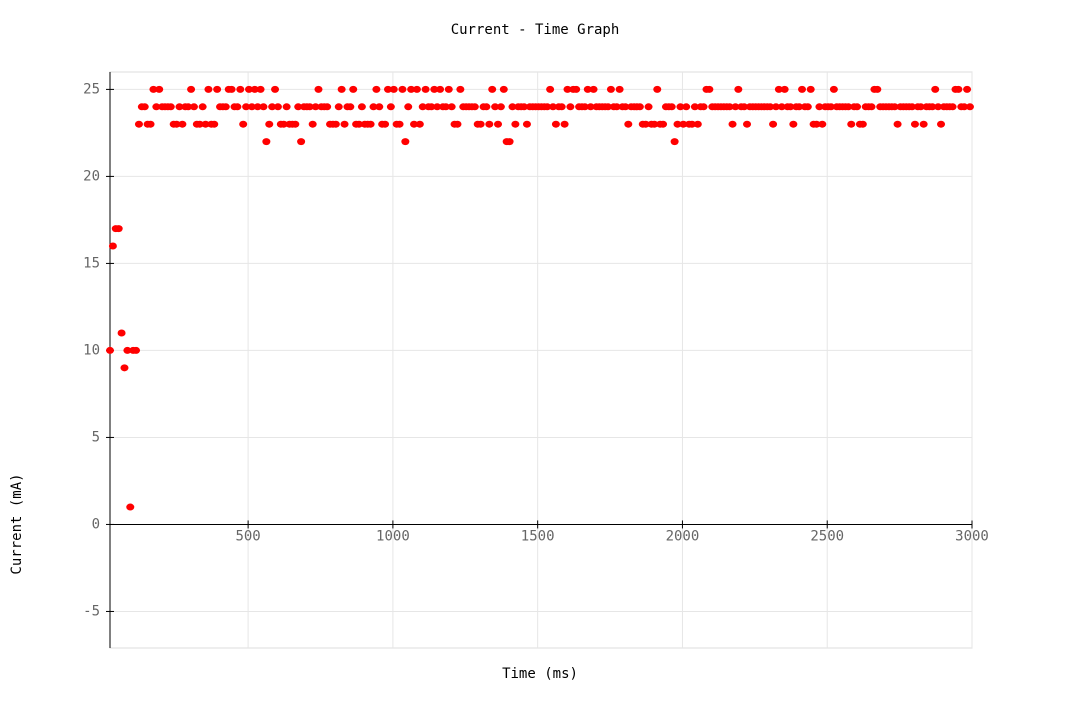 This screenshot has width=1080, height=720. I want to click on y-tick-label: 0, so click(96, 524).